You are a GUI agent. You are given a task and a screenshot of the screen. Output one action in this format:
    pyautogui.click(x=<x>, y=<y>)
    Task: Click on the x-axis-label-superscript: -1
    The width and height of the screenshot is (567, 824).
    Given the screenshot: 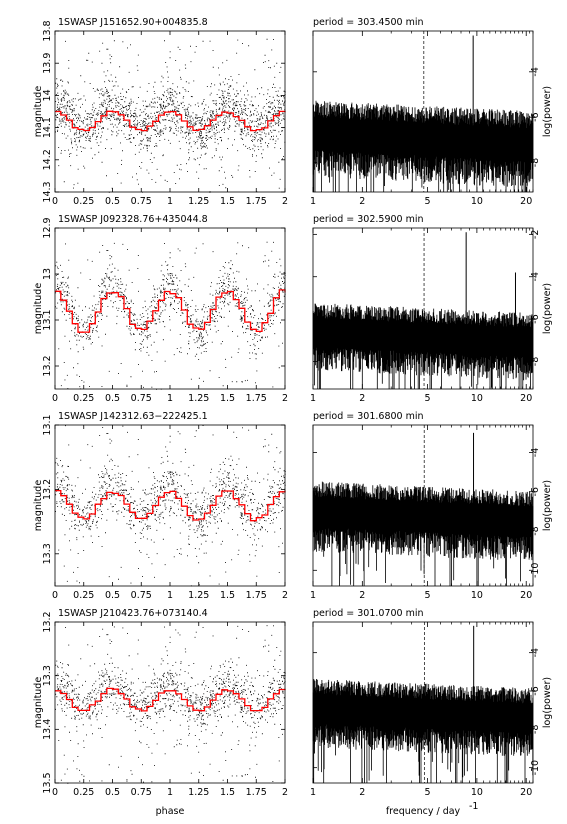 What is the action you would take?
    pyautogui.click(x=473, y=806)
    